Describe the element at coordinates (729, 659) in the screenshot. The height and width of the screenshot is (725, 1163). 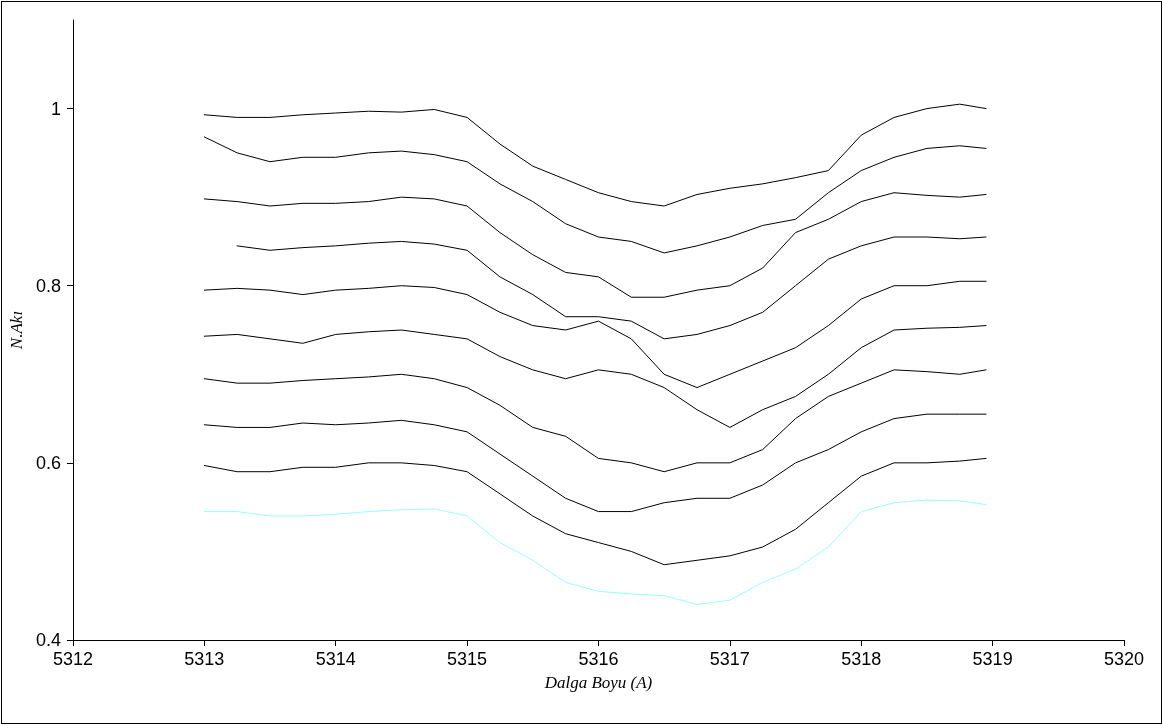
I see `x-tick-label: 5317` at that location.